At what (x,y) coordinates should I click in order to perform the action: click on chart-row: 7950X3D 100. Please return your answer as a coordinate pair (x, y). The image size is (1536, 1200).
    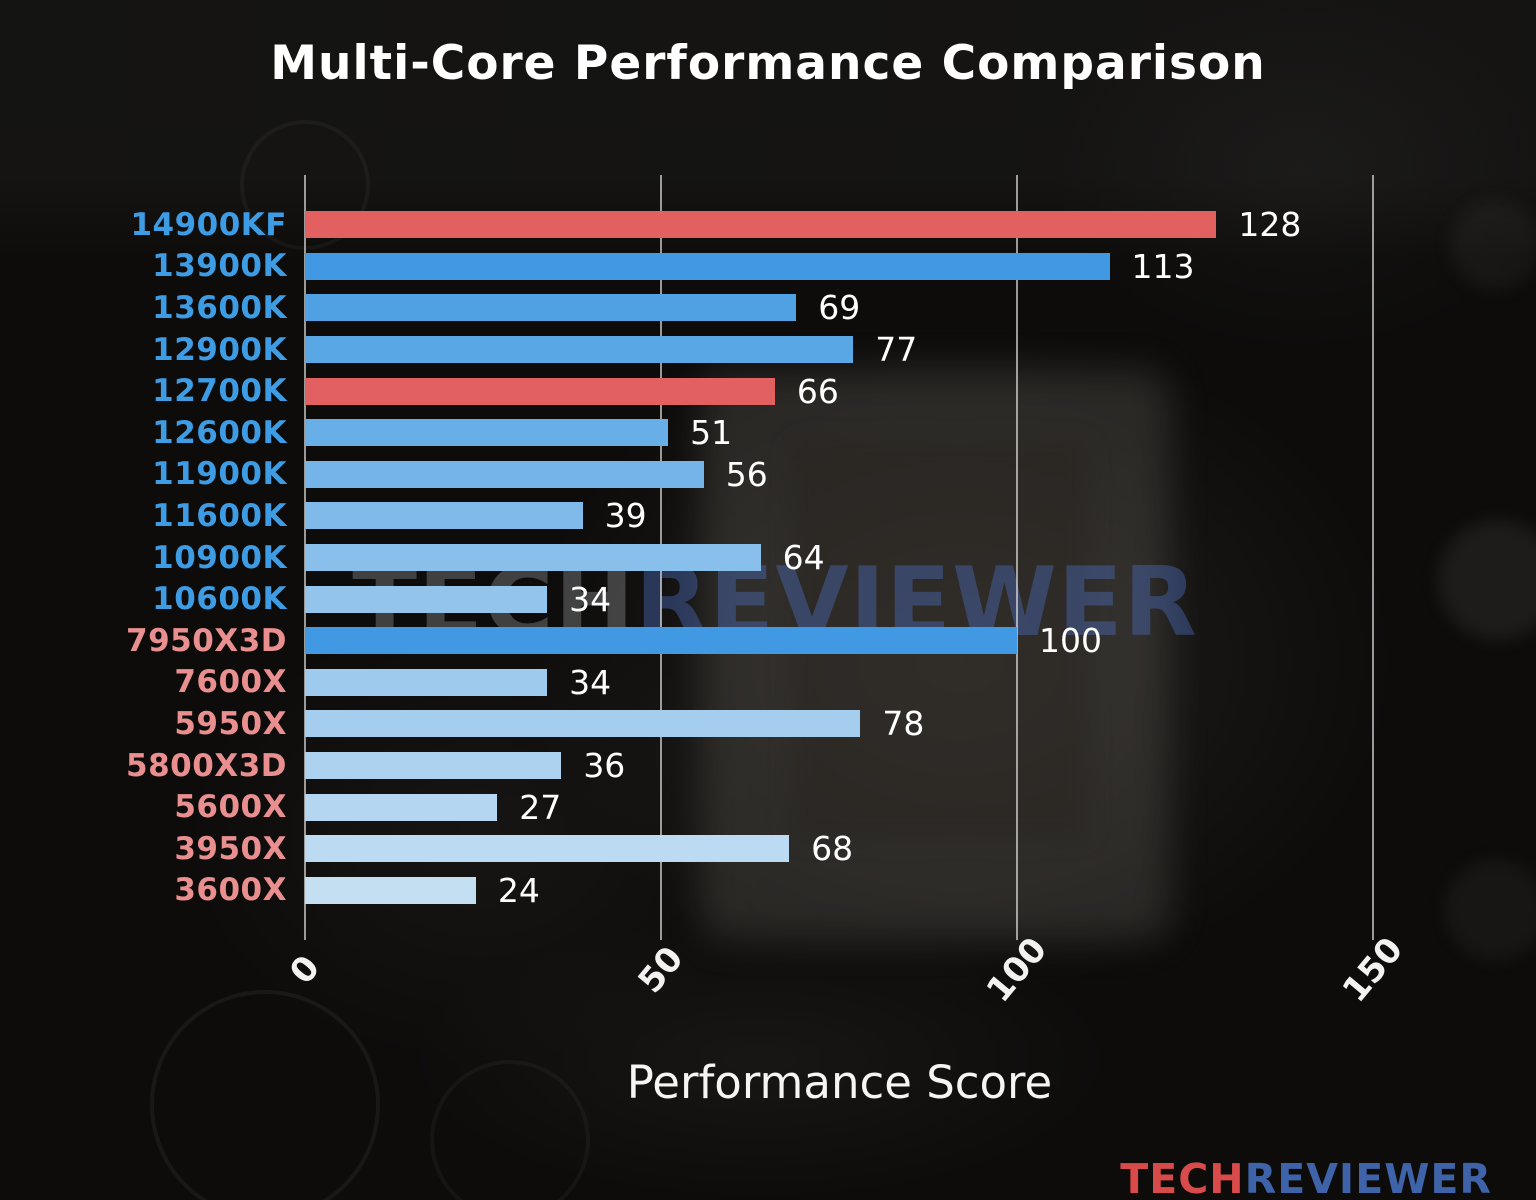
    Looking at the image, I should click on (768, 641).